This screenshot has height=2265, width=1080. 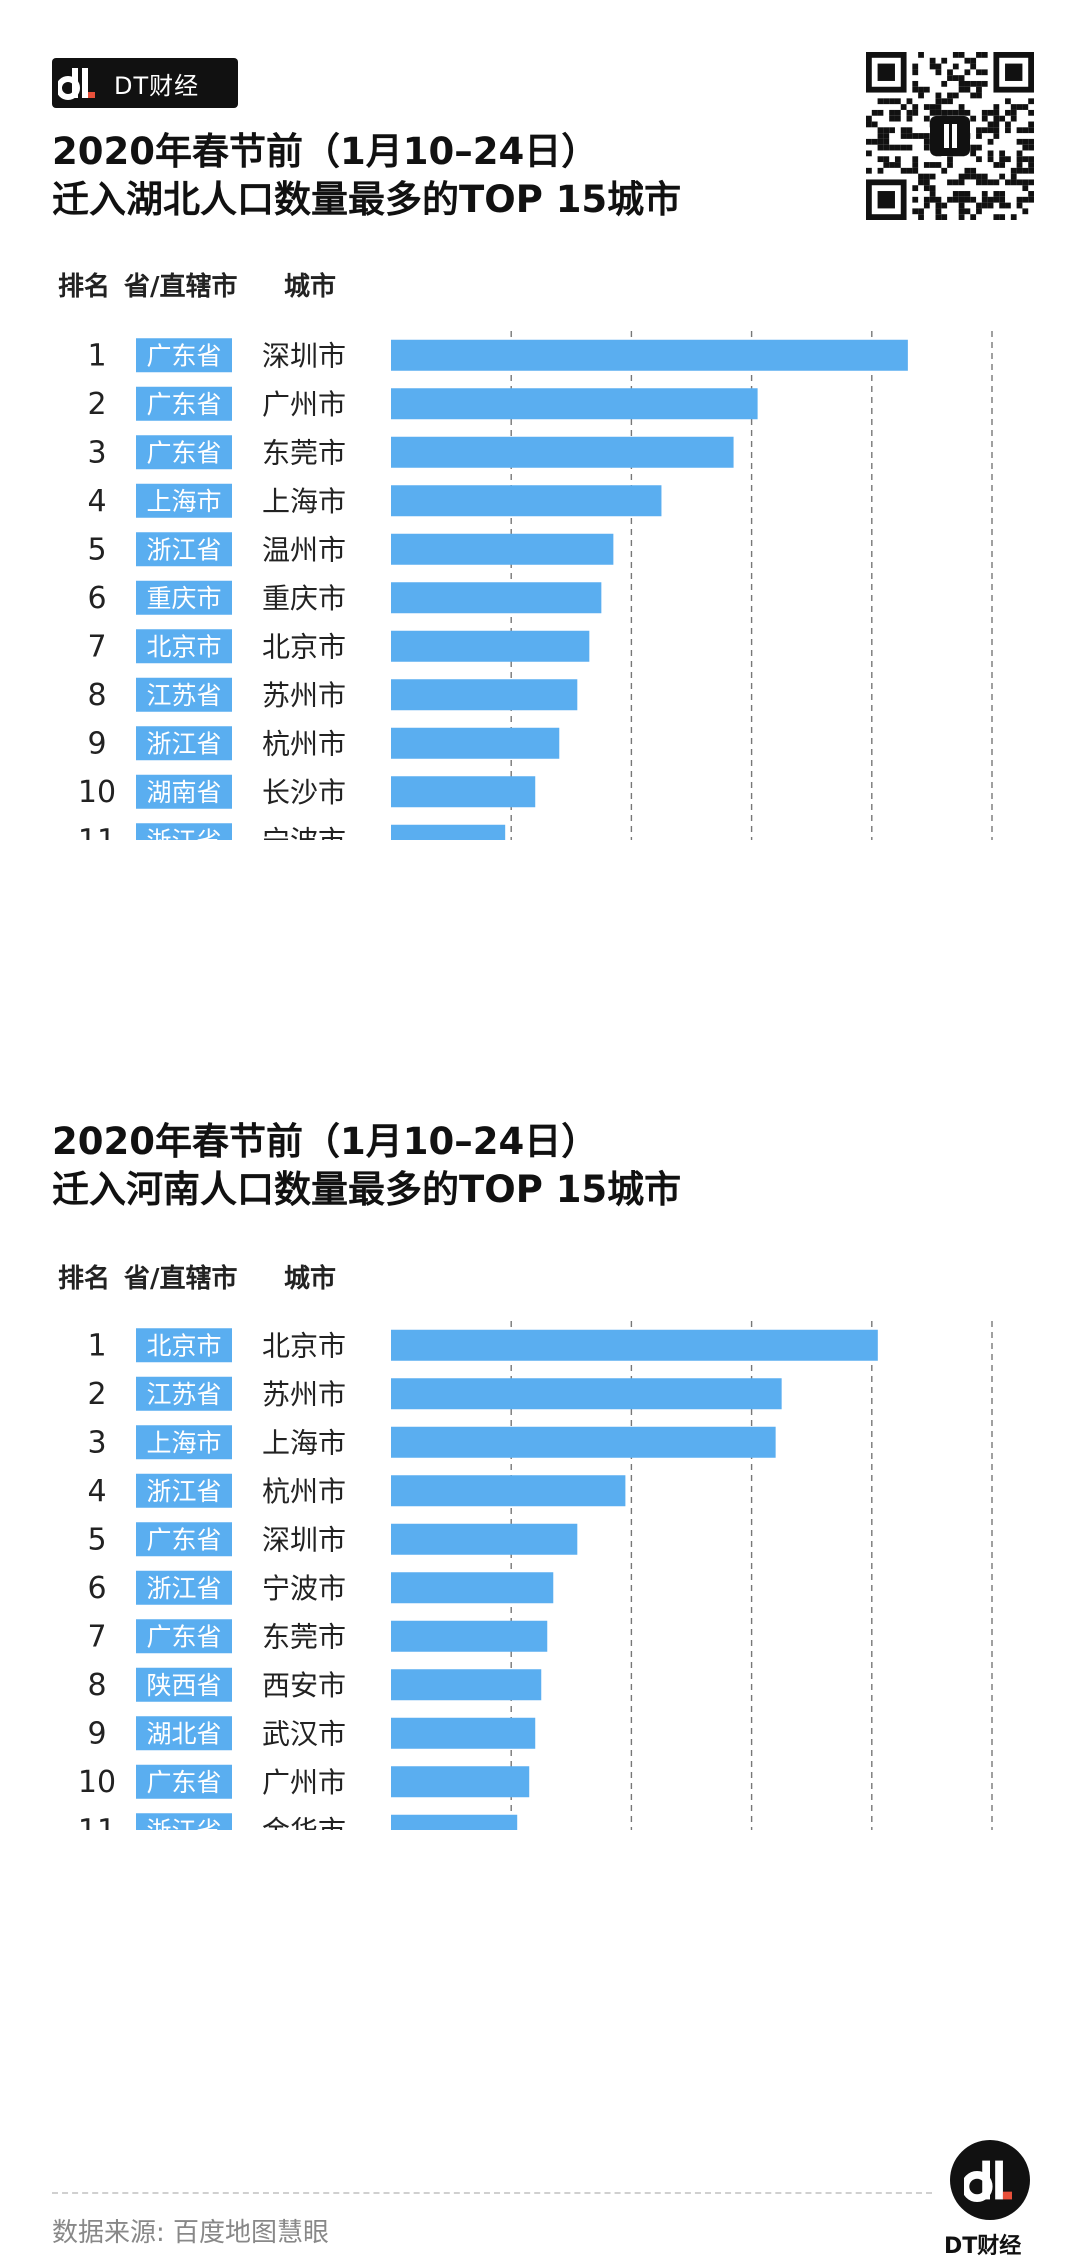 I want to click on dt-logo-icon, so click(x=78, y=83).